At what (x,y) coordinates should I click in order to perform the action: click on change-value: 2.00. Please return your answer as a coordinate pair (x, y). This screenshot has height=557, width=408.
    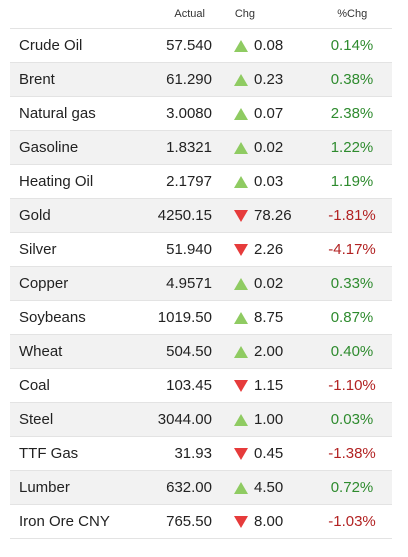
    Looking at the image, I should click on (269, 351).